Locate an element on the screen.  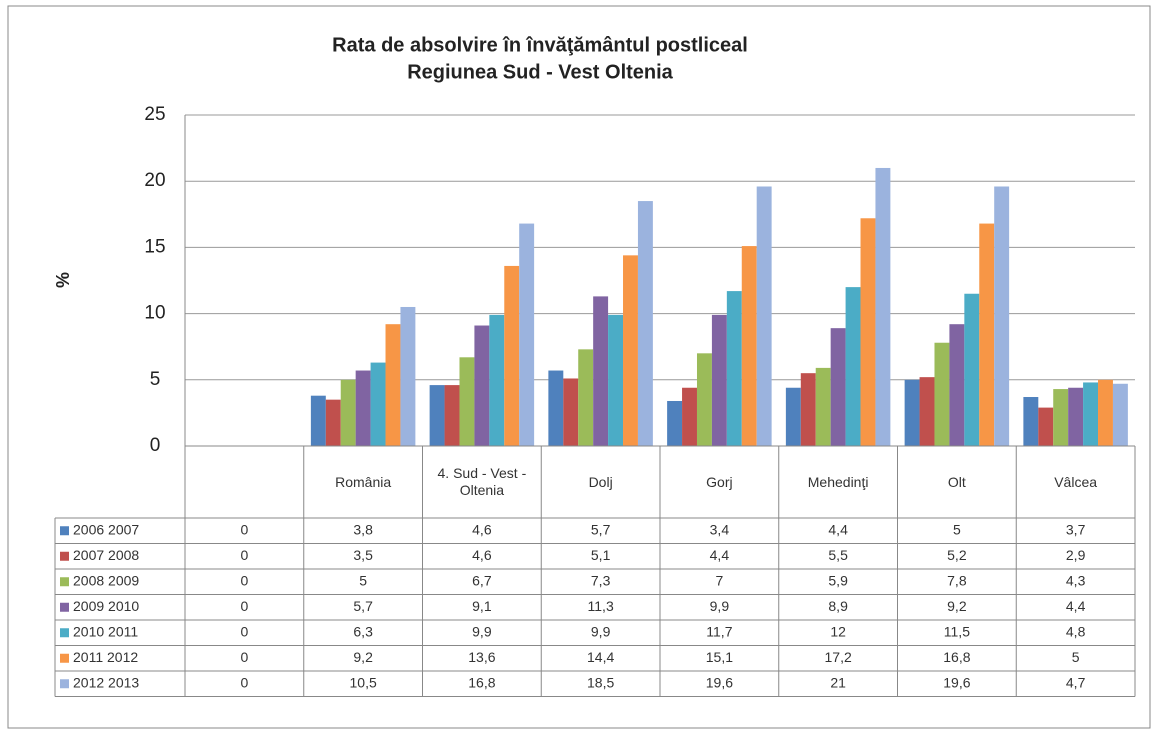
table-value: 15,1 is located at coordinates (719, 657).